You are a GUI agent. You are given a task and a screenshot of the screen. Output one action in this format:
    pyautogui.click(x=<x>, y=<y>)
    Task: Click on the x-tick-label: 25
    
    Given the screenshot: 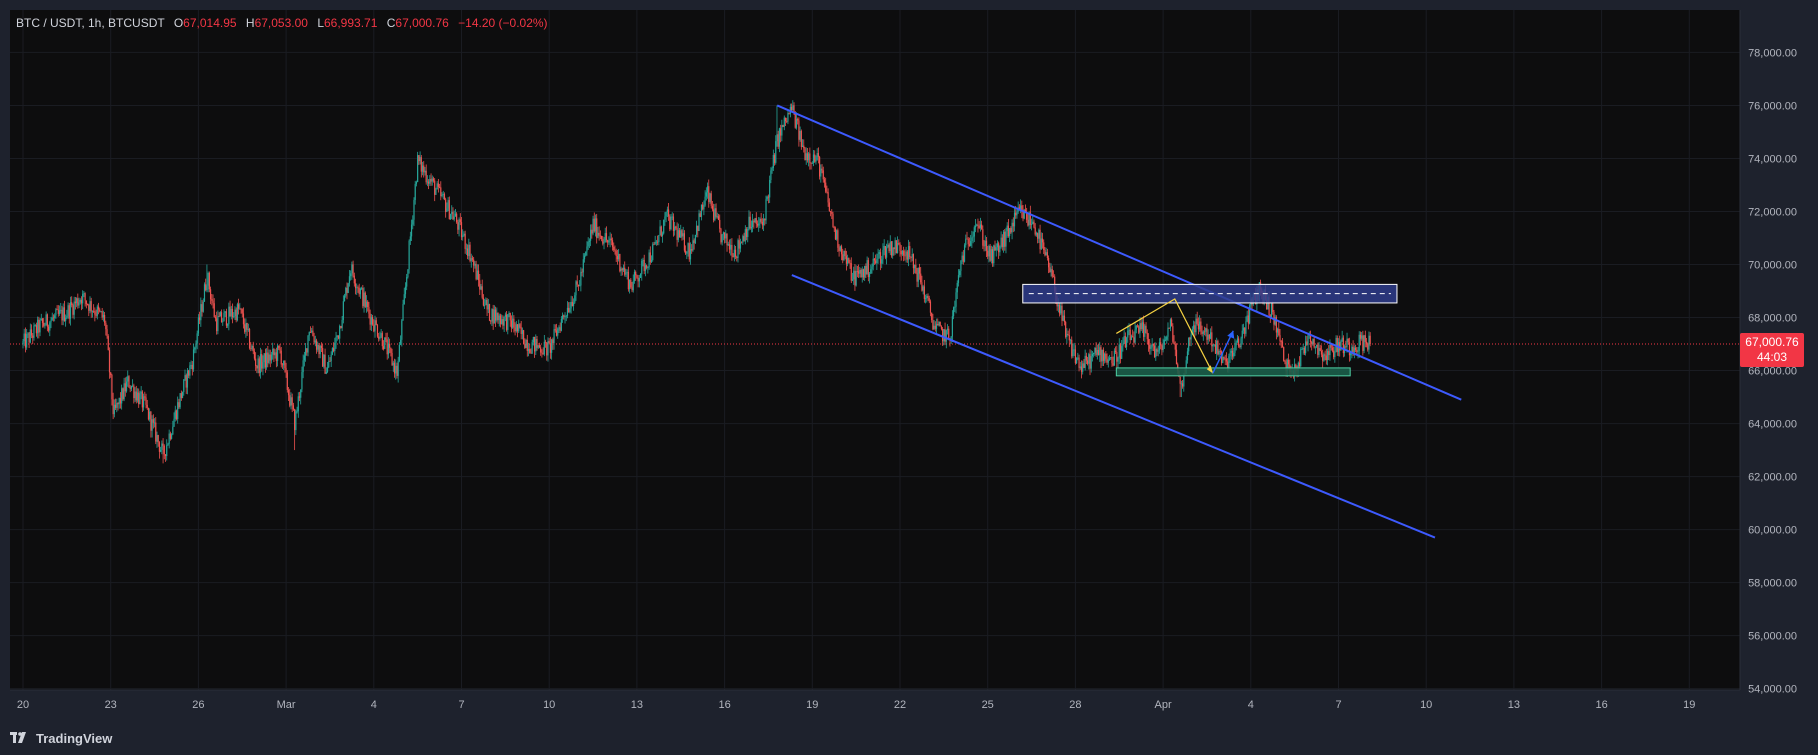 What is the action you would take?
    pyautogui.click(x=988, y=705)
    